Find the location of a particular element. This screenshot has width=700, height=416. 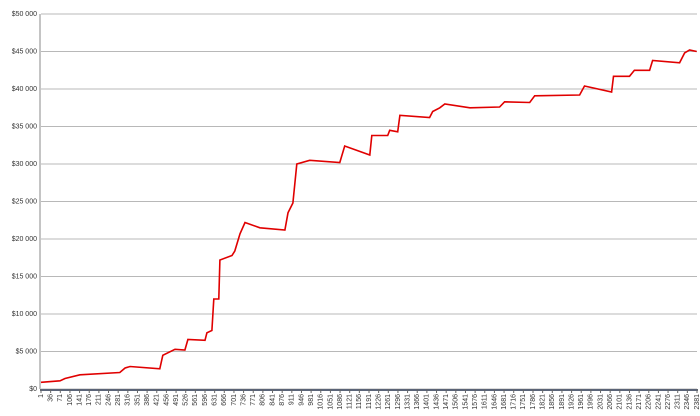

x-tick-label: 2346 is located at coordinates (687, 402).